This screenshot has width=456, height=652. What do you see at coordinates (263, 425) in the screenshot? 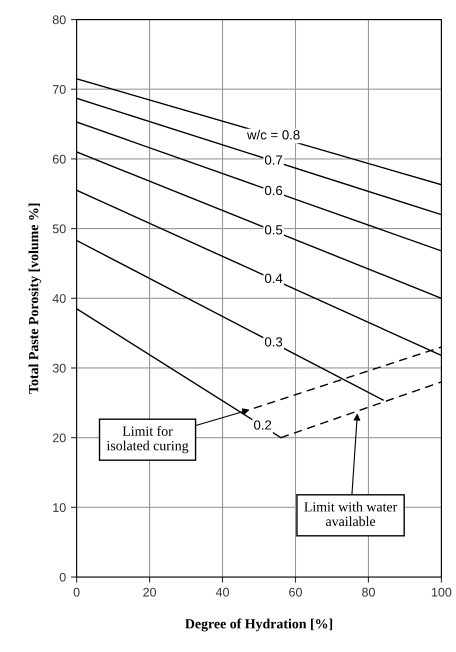
I see `legend-label: 0.2` at bounding box center [263, 425].